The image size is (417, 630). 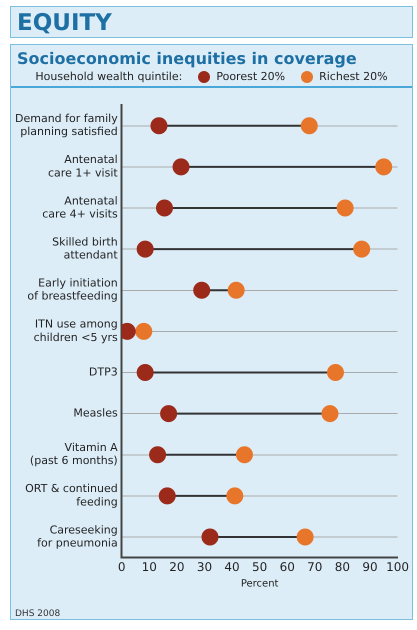 What do you see at coordinates (187, 59) in the screenshot?
I see `chart-subtitle: Socioeconomic inequities in coverage` at bounding box center [187, 59].